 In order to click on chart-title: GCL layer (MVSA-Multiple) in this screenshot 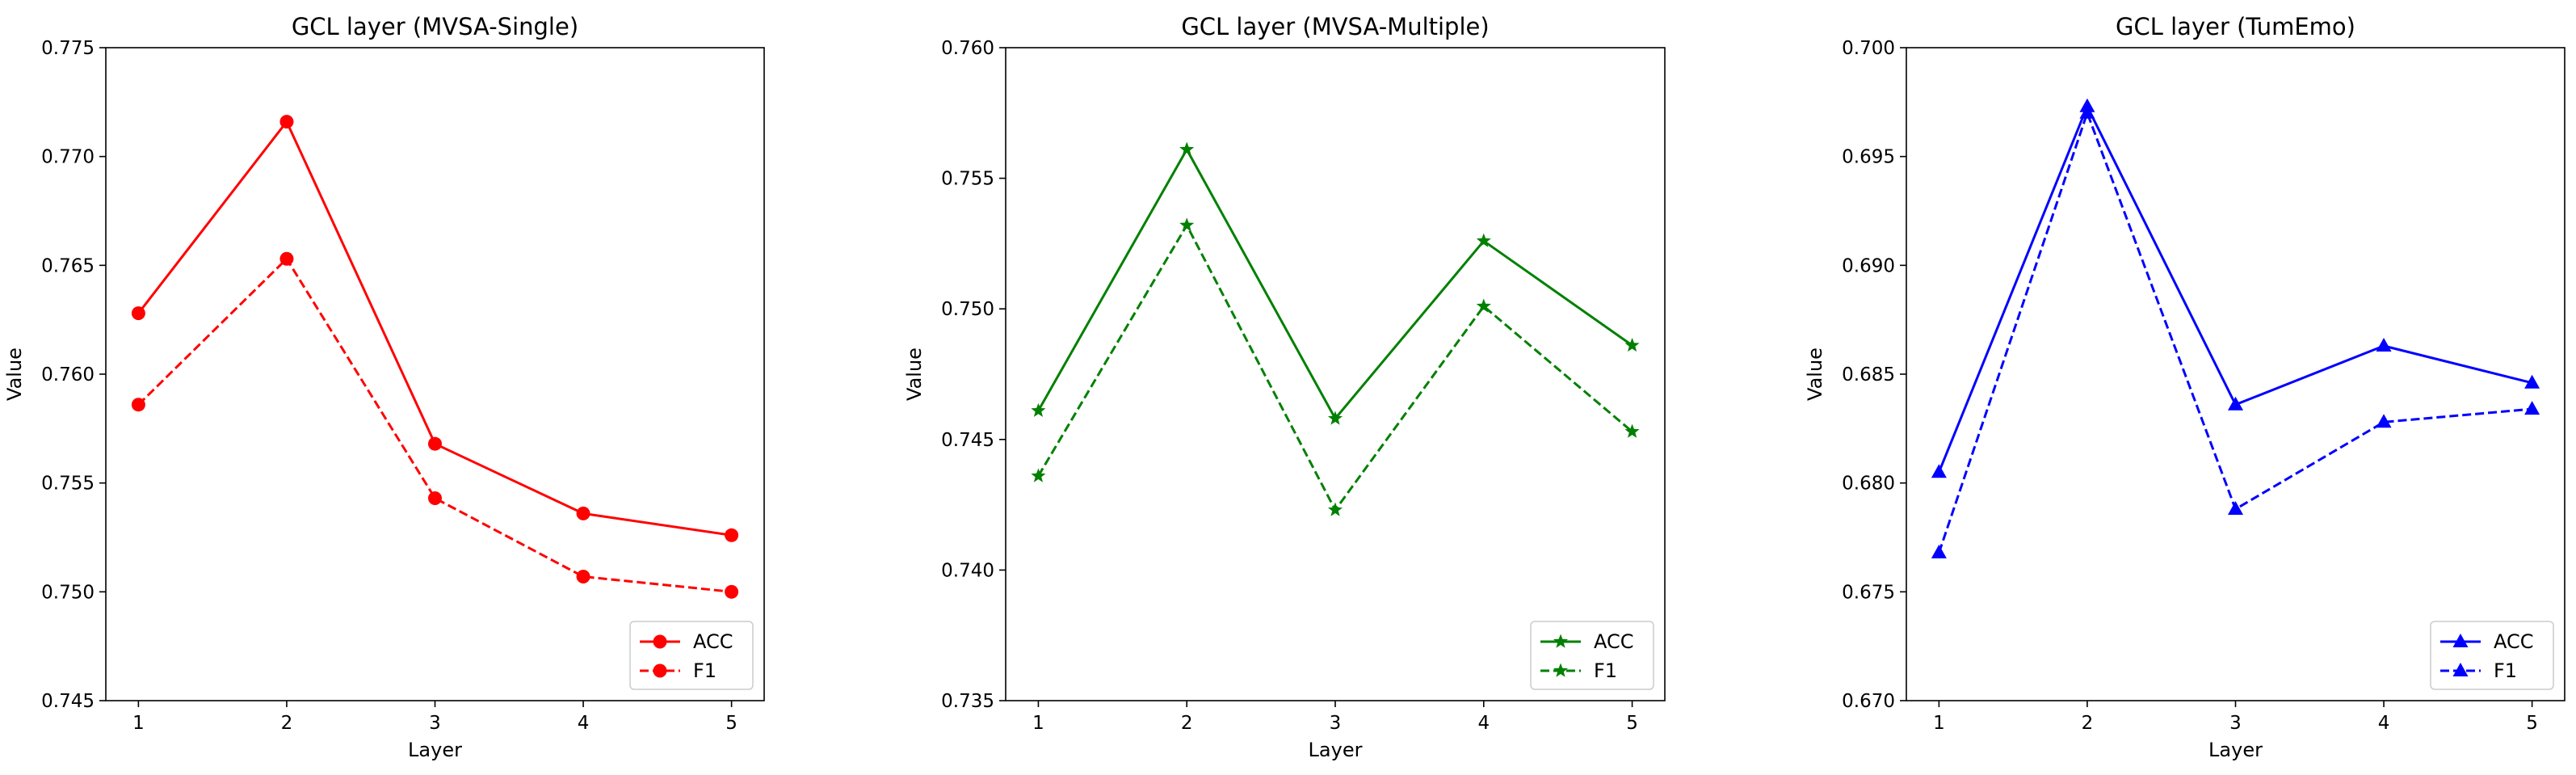, I will do `click(1335, 26)`.